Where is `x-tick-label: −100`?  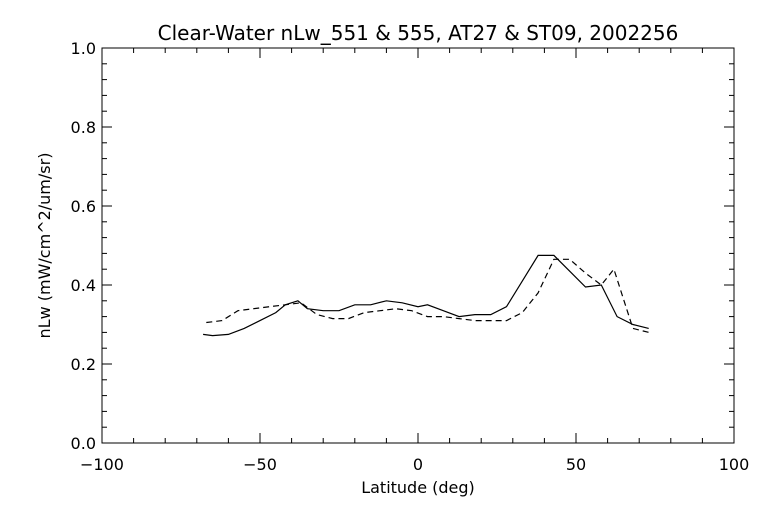
x-tick-label: −100 is located at coordinates (102, 464).